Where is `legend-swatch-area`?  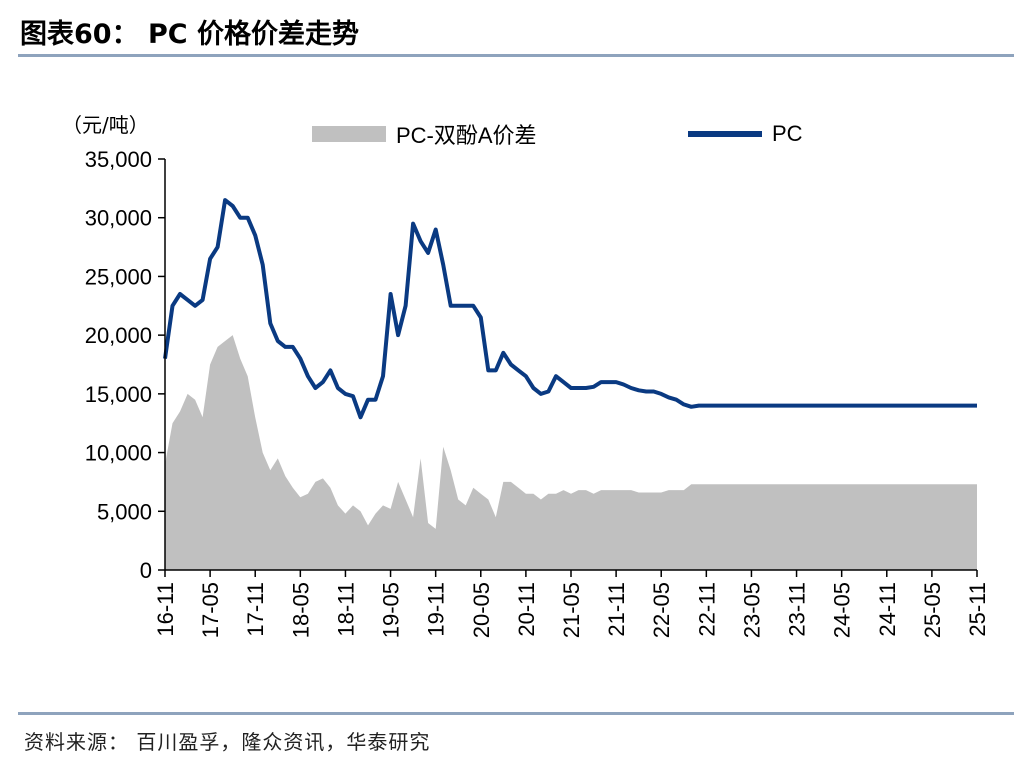
legend-swatch-area is located at coordinates (349, 134).